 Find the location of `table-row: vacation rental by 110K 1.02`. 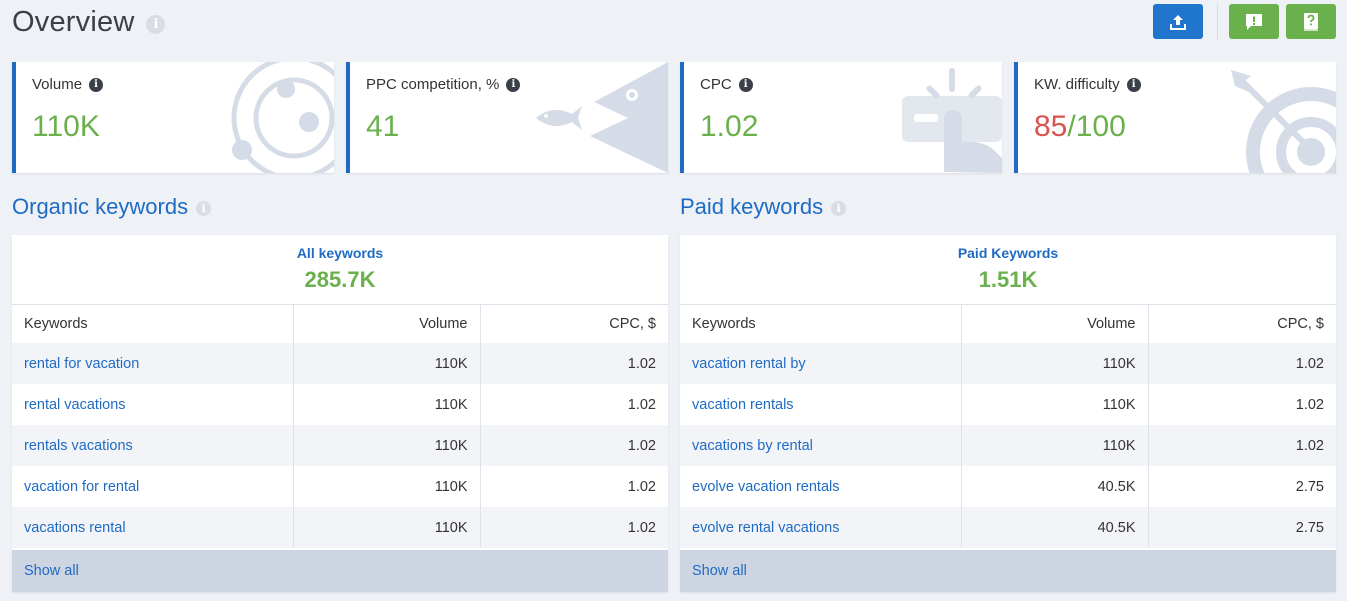

table-row: vacation rental by 110K 1.02 is located at coordinates (1008, 363).